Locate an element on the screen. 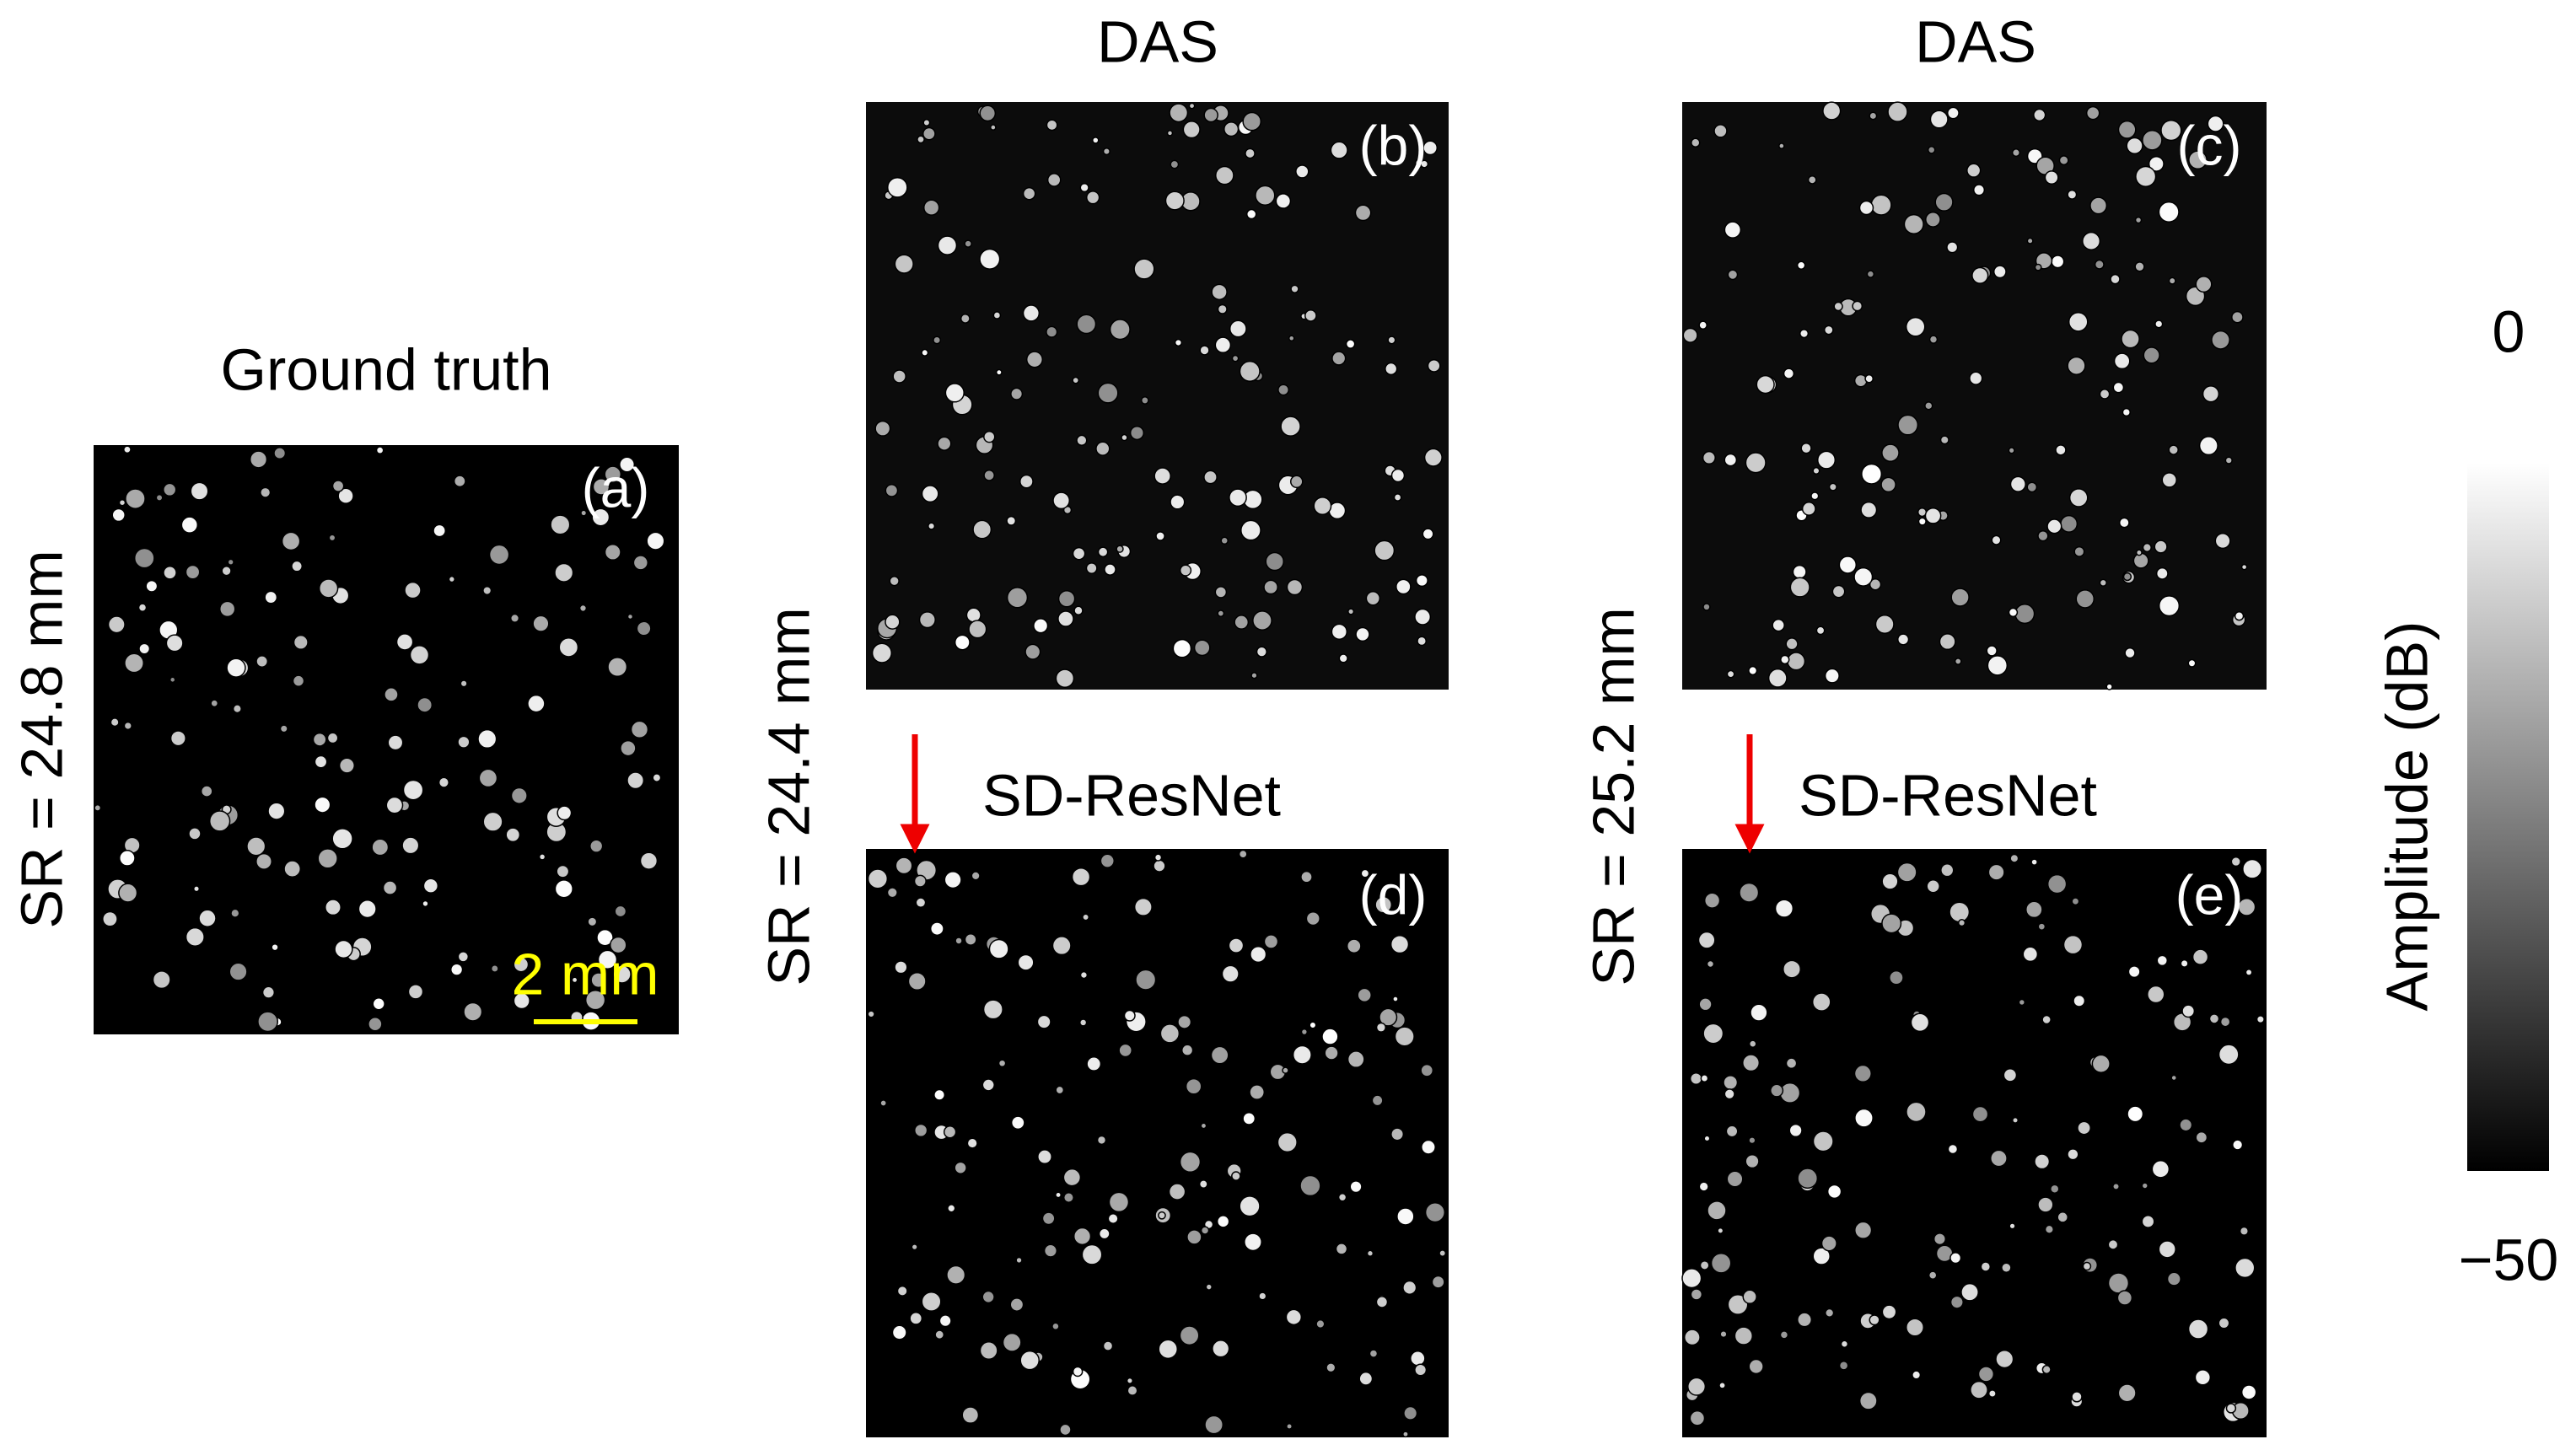 The height and width of the screenshot is (1450, 2576). panel-label: (b) is located at coordinates (1393, 145).